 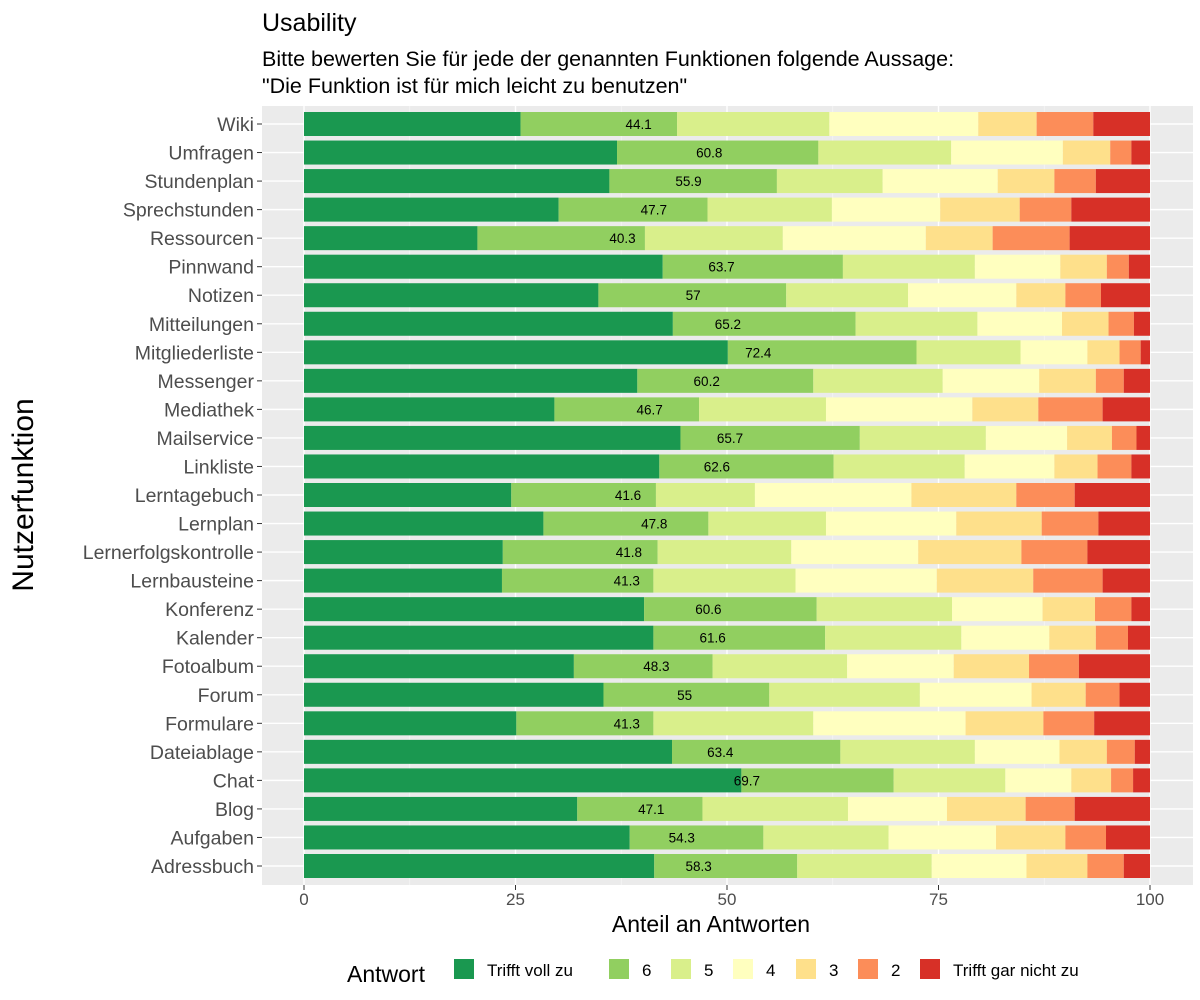 What do you see at coordinates (720, 752) in the screenshot?
I see `bar-value-label: 63.4` at bounding box center [720, 752].